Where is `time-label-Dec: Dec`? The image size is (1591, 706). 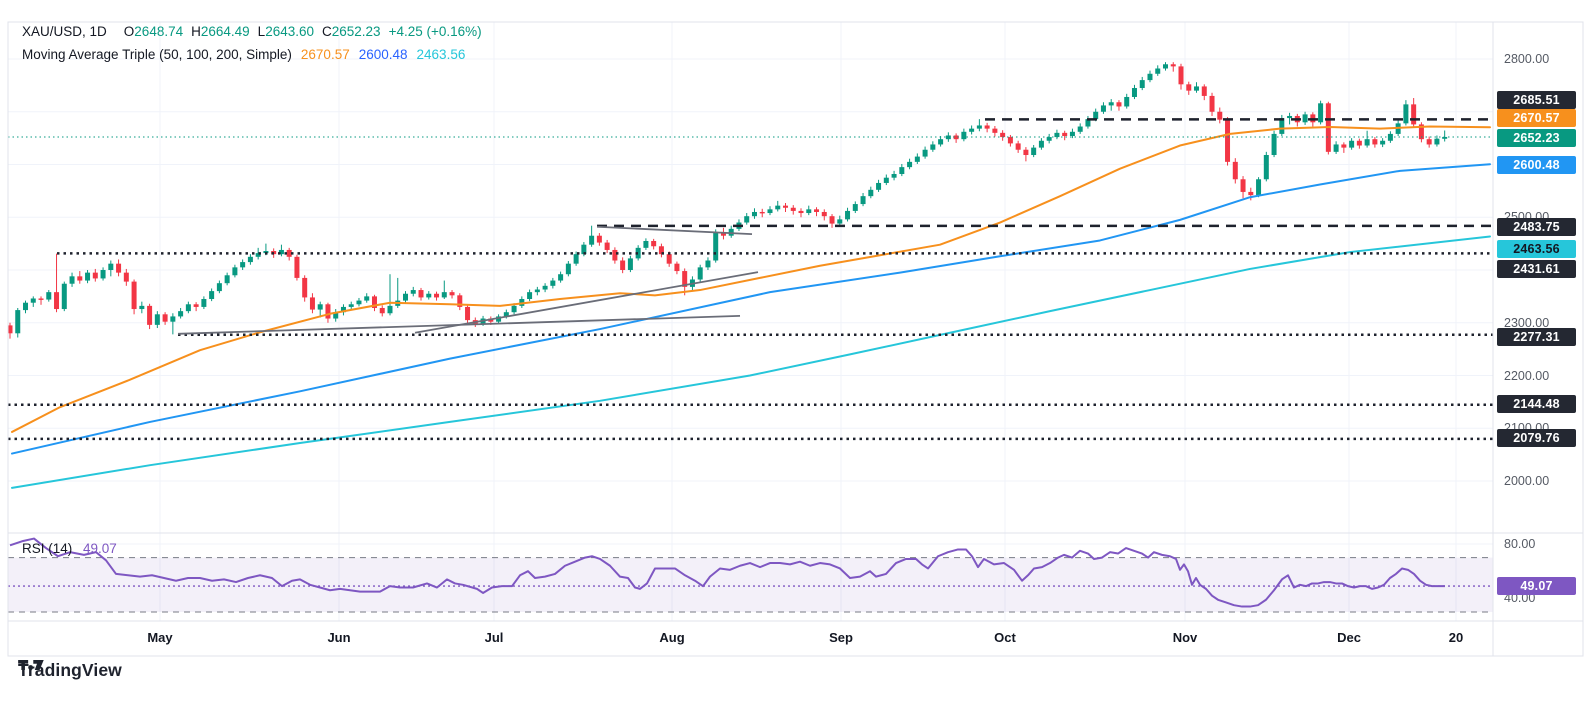
time-label-Dec: Dec is located at coordinates (1349, 637).